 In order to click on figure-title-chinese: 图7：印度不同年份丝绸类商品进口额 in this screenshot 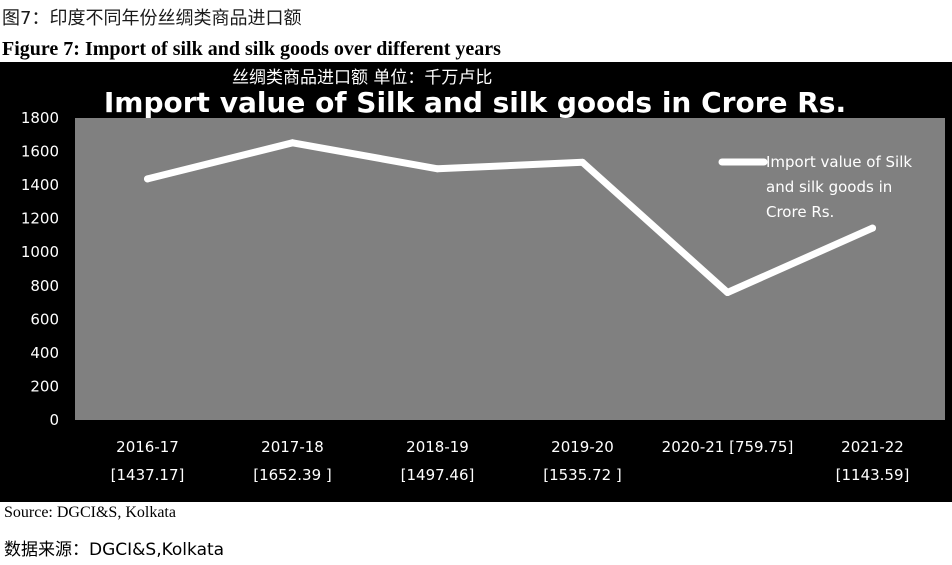, I will do `click(152, 18)`.